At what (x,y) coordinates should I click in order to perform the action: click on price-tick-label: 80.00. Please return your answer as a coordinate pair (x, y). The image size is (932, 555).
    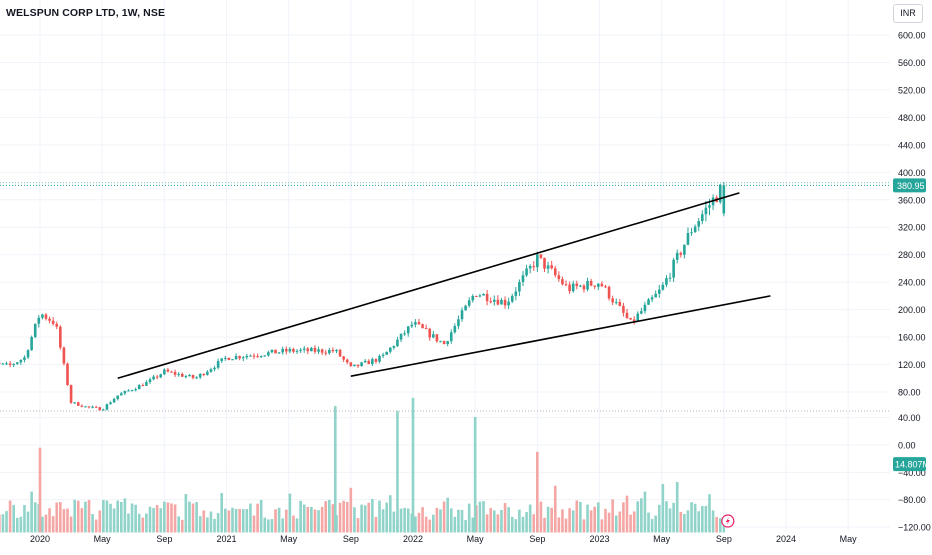
    Looking at the image, I should click on (909, 393).